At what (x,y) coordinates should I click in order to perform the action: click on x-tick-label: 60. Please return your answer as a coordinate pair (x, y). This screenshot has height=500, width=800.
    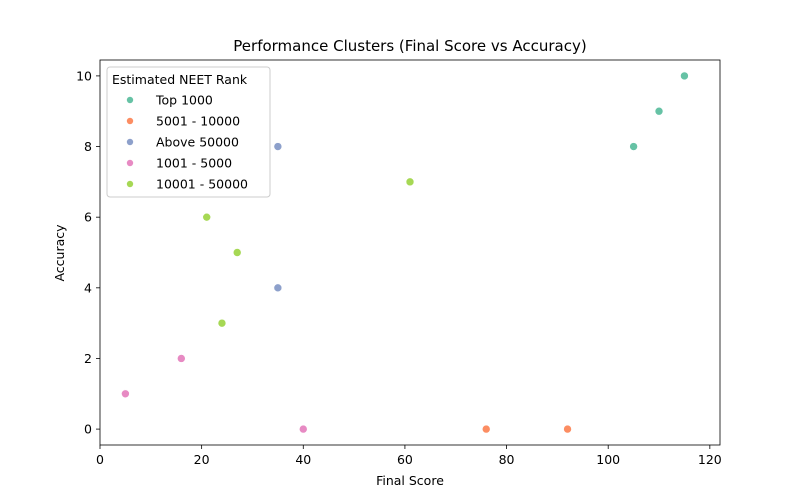
    Looking at the image, I should click on (405, 459).